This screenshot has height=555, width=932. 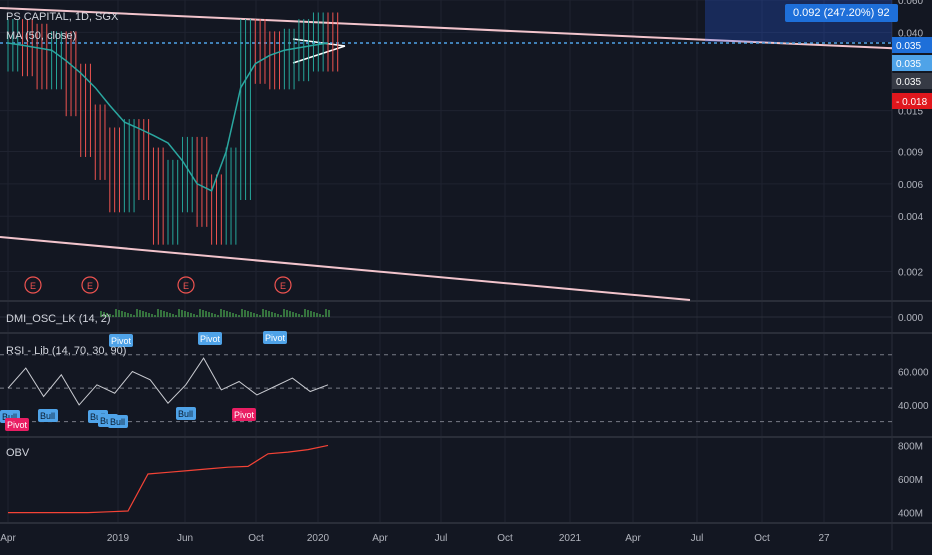 I want to click on dmi-pane-label: DMI_OSC_LK (14, 2), so click(x=58, y=319).